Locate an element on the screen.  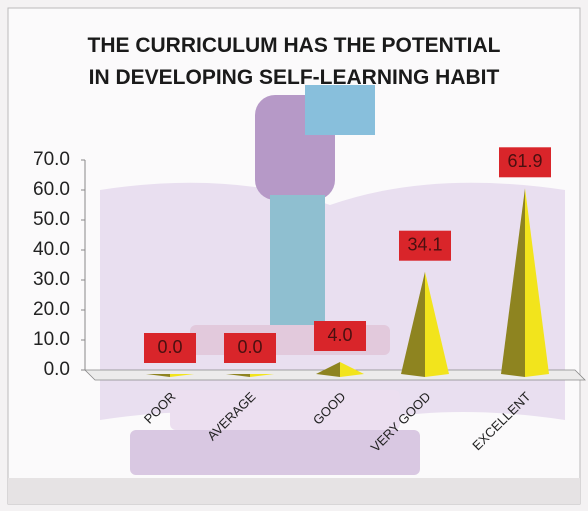
value-label: 34.1 is located at coordinates (424, 244).